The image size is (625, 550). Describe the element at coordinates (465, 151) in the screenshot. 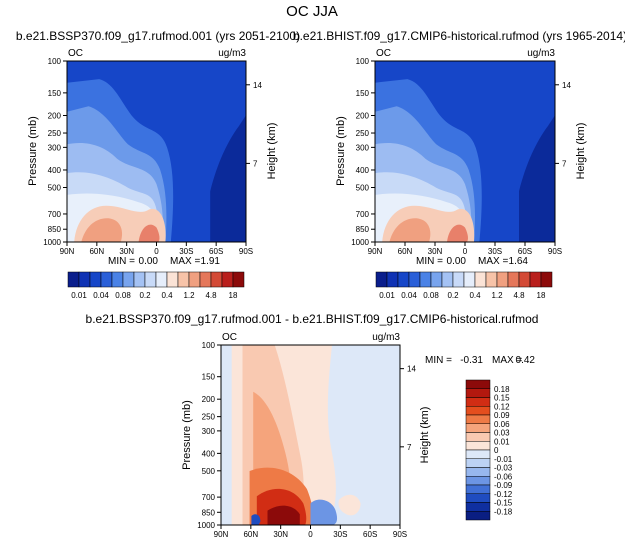

I see `panel-2-field` at that location.